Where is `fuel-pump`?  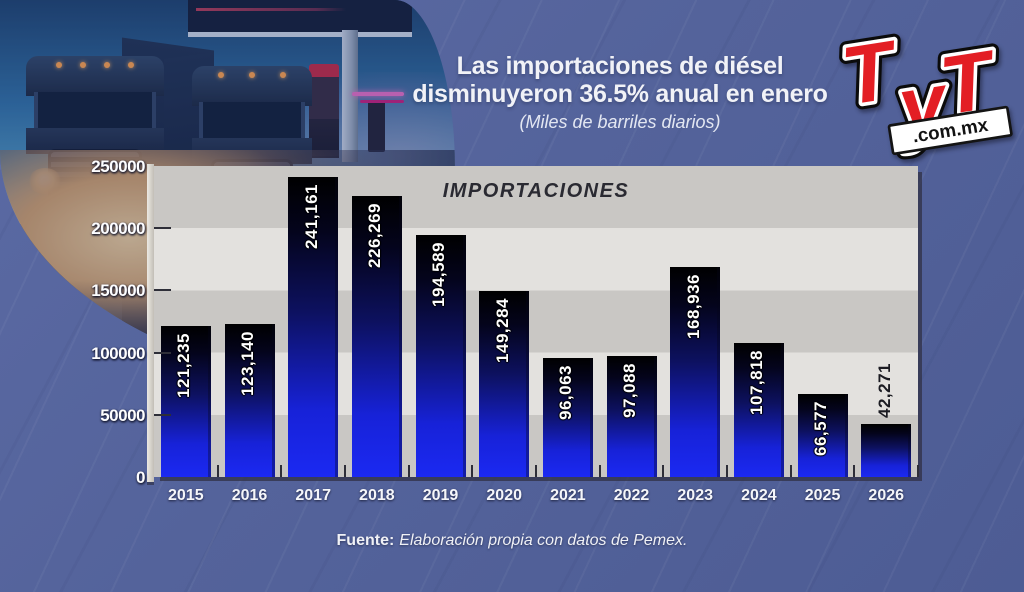
fuel-pump is located at coordinates (324, 110).